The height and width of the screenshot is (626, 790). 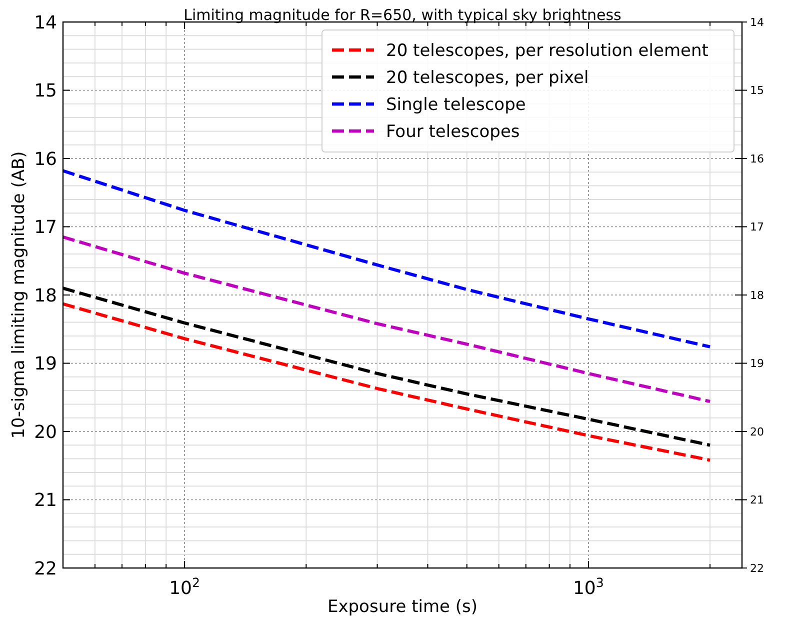 I want to click on legend-label: Single telescope, so click(x=456, y=104).